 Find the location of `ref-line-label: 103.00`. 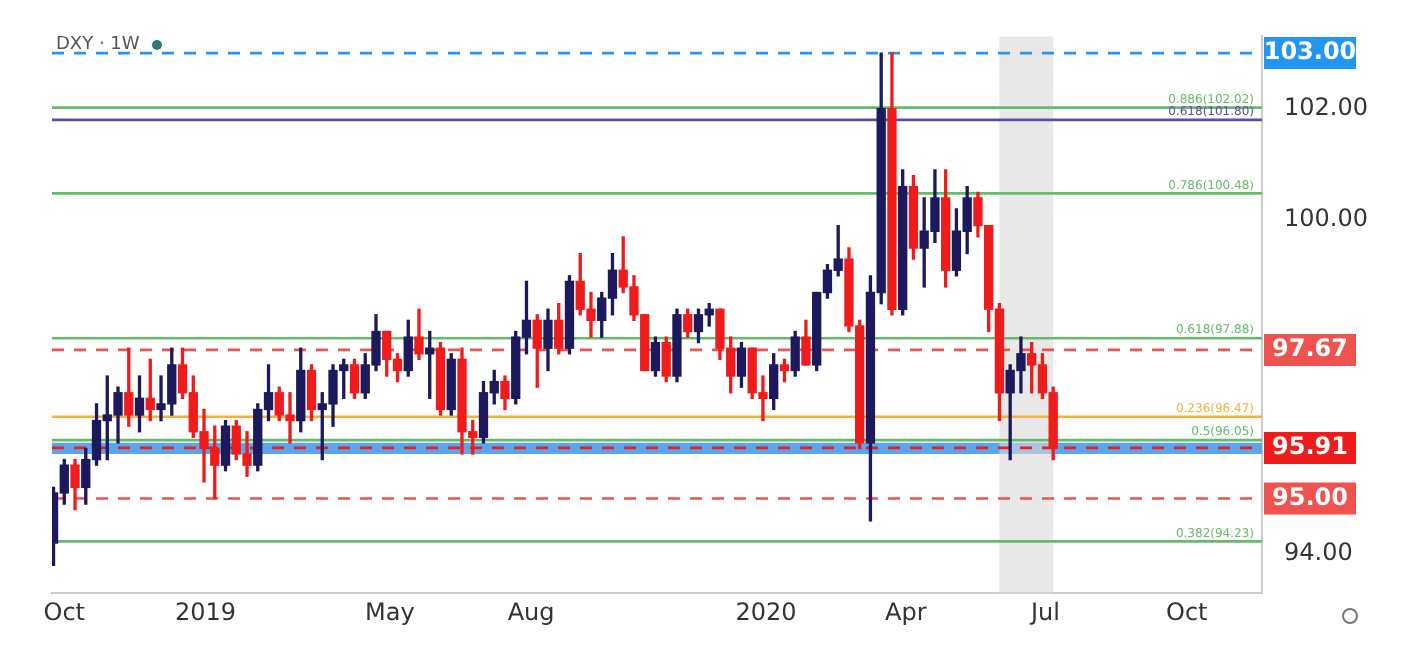

ref-line-label: 103.00 is located at coordinates (1310, 51).